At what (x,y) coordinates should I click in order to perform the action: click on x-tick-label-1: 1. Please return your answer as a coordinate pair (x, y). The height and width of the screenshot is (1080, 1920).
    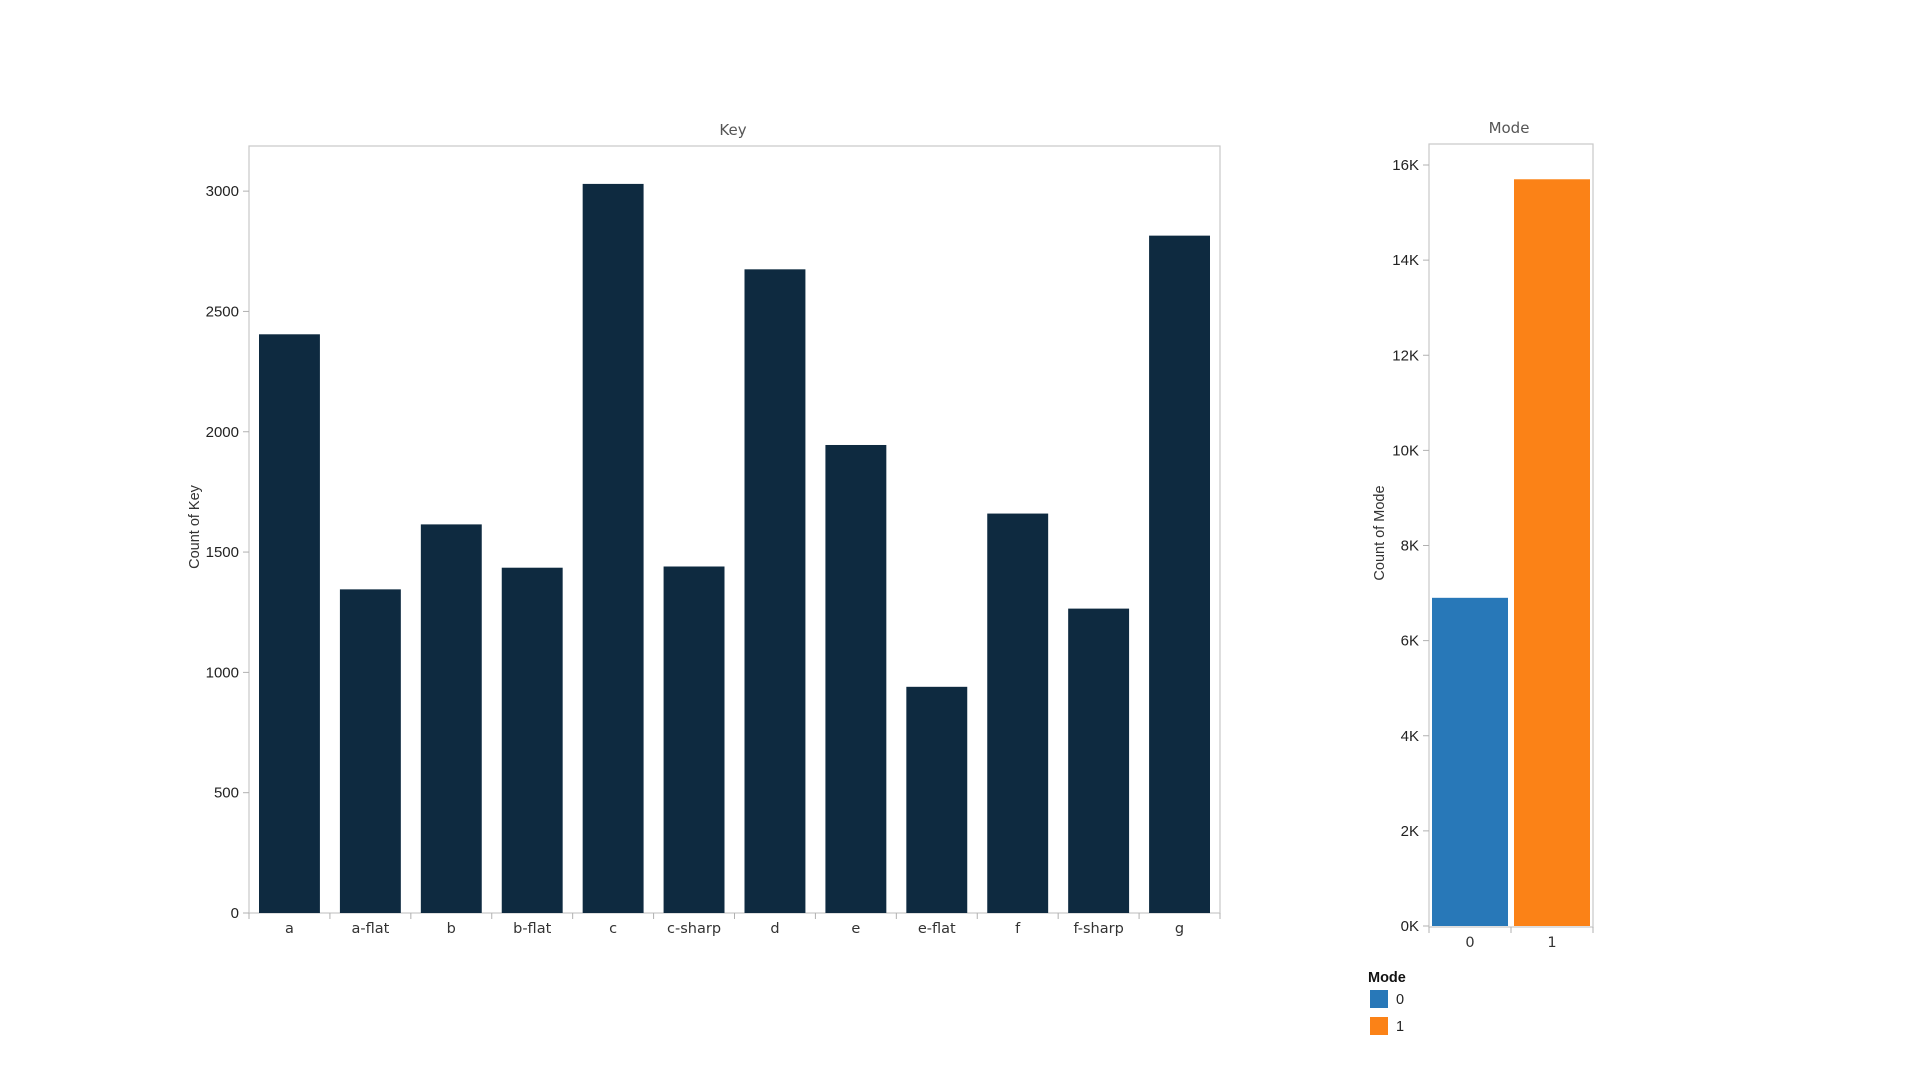
    Looking at the image, I should click on (1551, 943).